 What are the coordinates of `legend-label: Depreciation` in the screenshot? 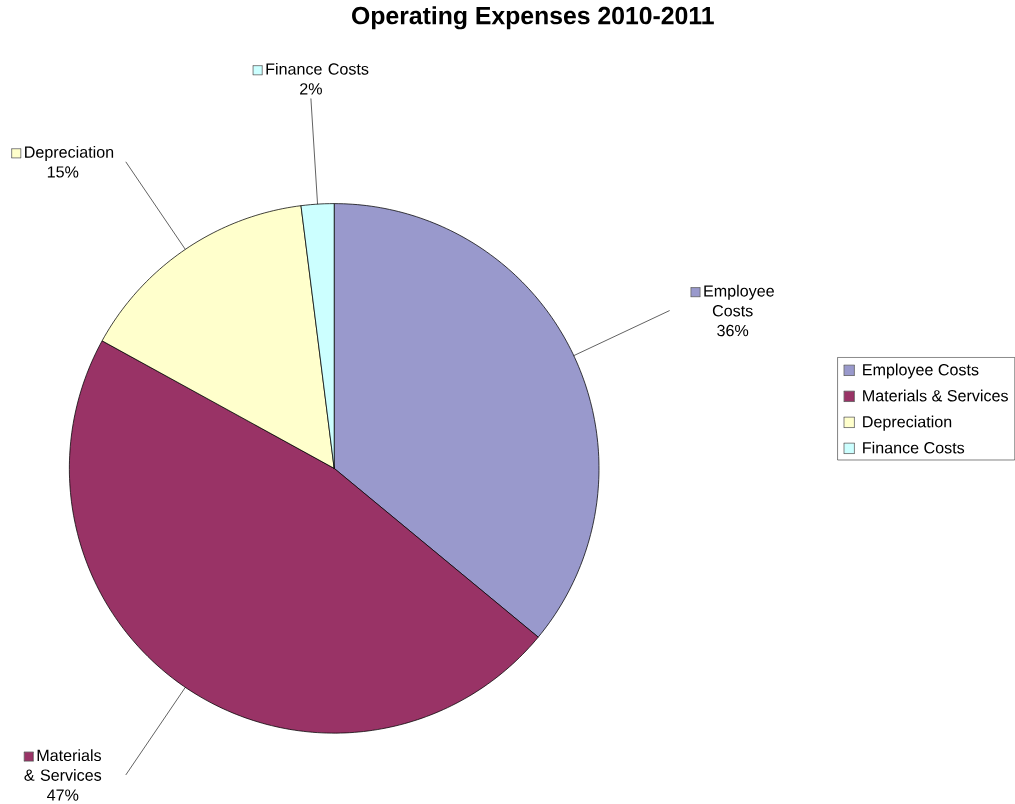 It's located at (69, 153).